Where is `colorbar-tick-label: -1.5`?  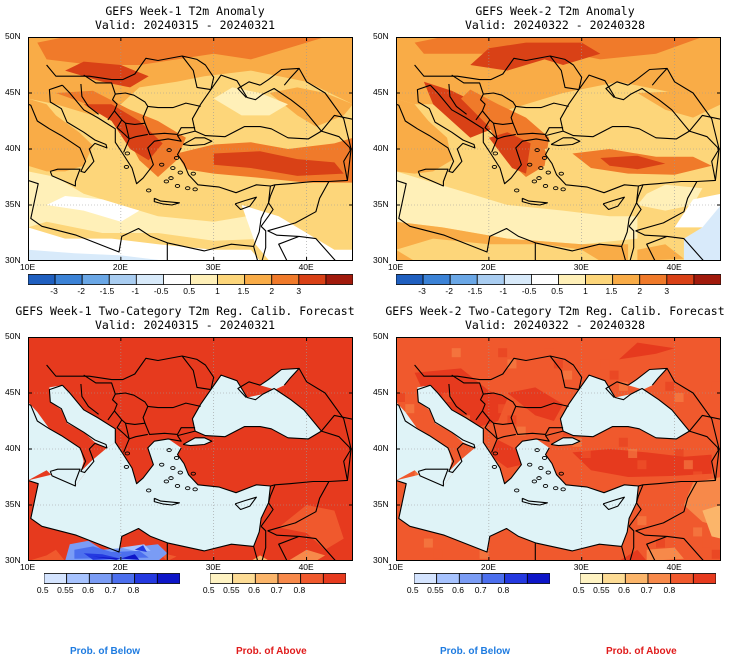
colorbar-tick-label: -1.5 is located at coordinates (475, 291).